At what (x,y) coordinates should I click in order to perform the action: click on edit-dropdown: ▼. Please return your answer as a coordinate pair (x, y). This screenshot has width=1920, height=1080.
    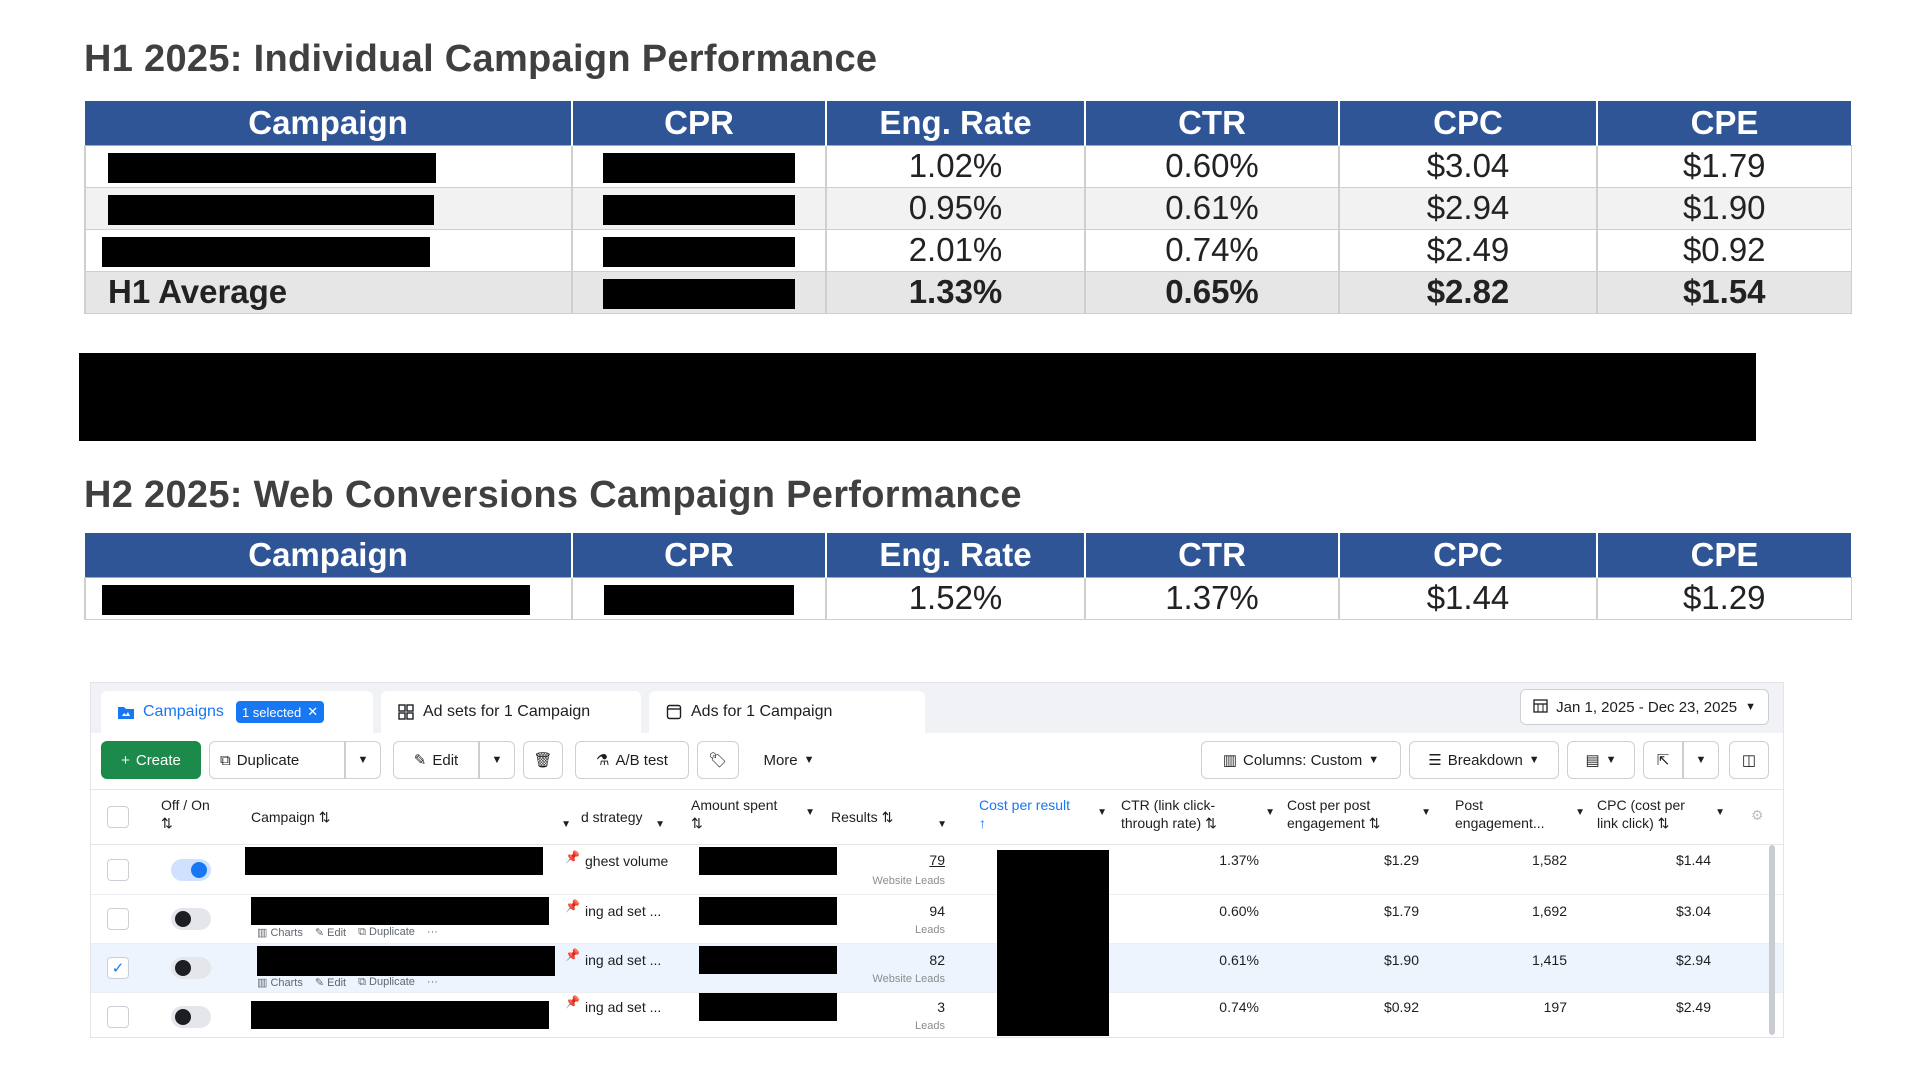
    Looking at the image, I should click on (497, 760).